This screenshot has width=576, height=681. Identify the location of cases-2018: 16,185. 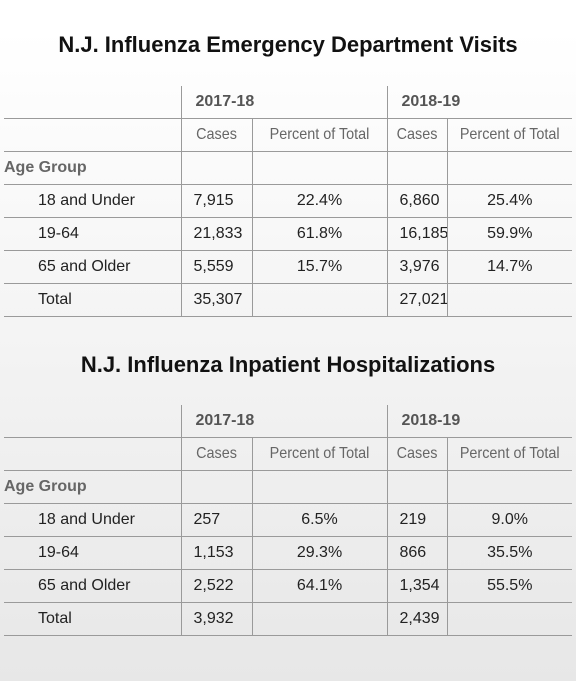
(416, 234).